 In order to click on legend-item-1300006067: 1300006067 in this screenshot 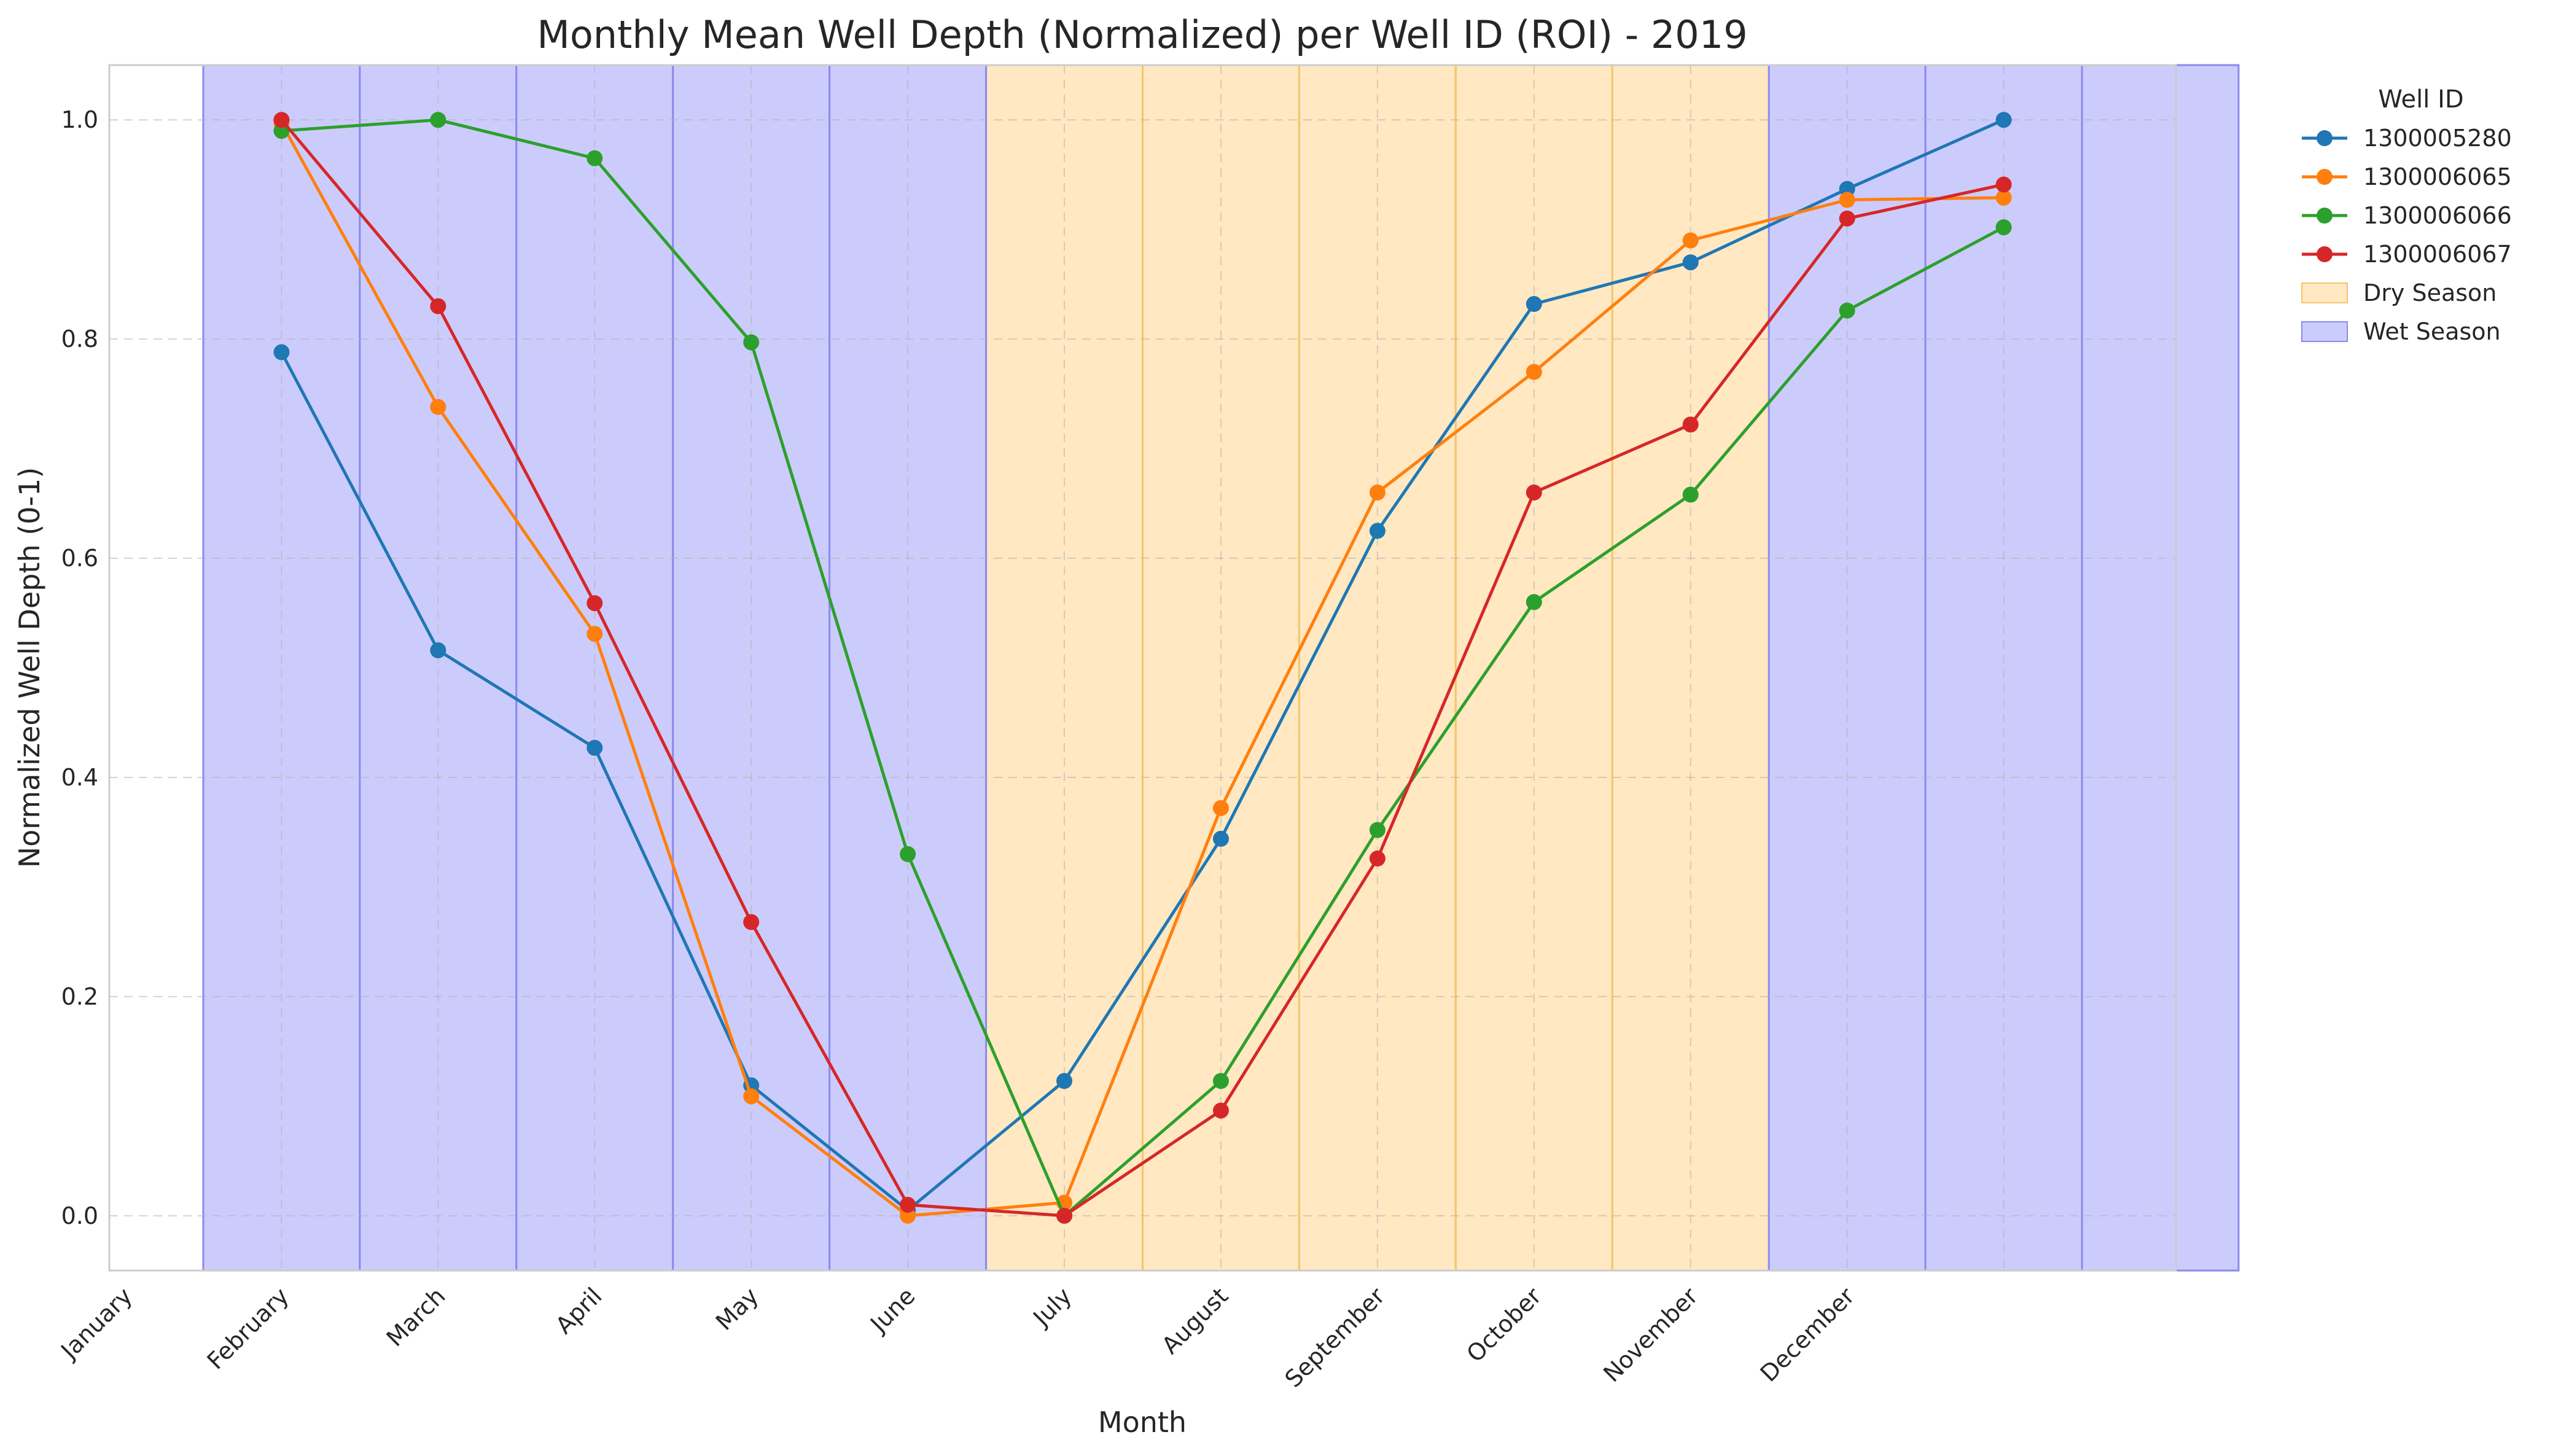, I will do `click(2407, 254)`.